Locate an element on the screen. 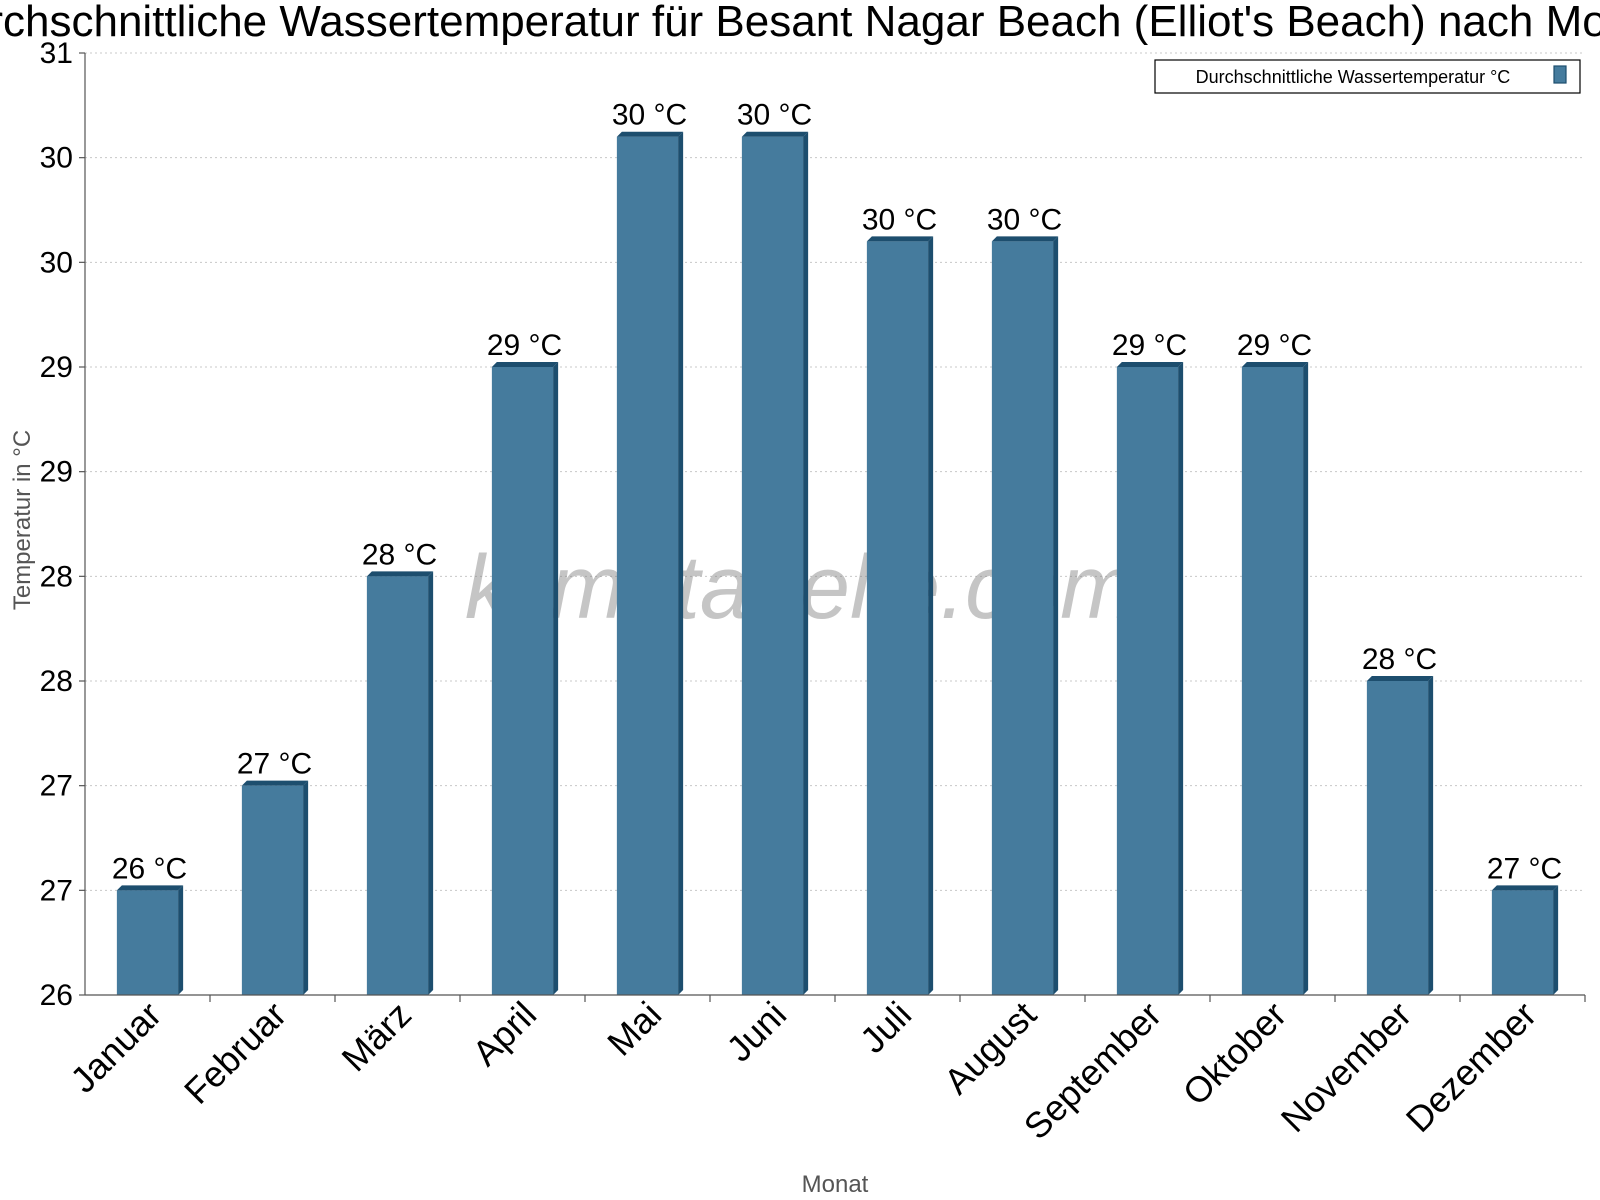 This screenshot has width=1600, height=1200. x-tick-label: Dezember is located at coordinates (1471, 1067).